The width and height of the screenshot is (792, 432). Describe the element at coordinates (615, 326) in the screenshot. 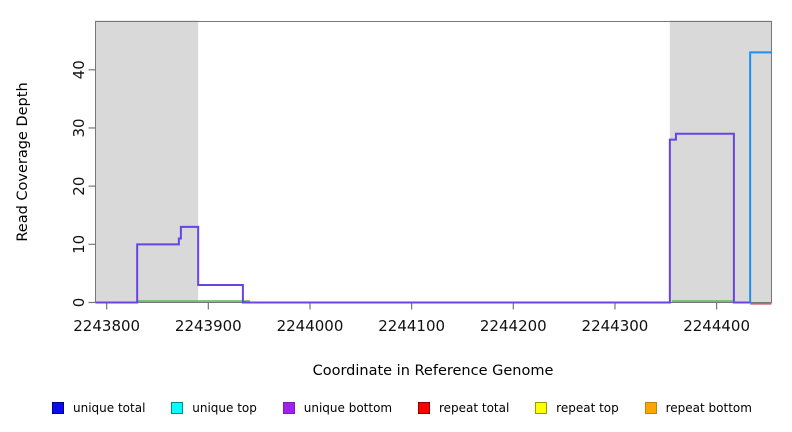

I see `x-tick-label: 2244300` at that location.